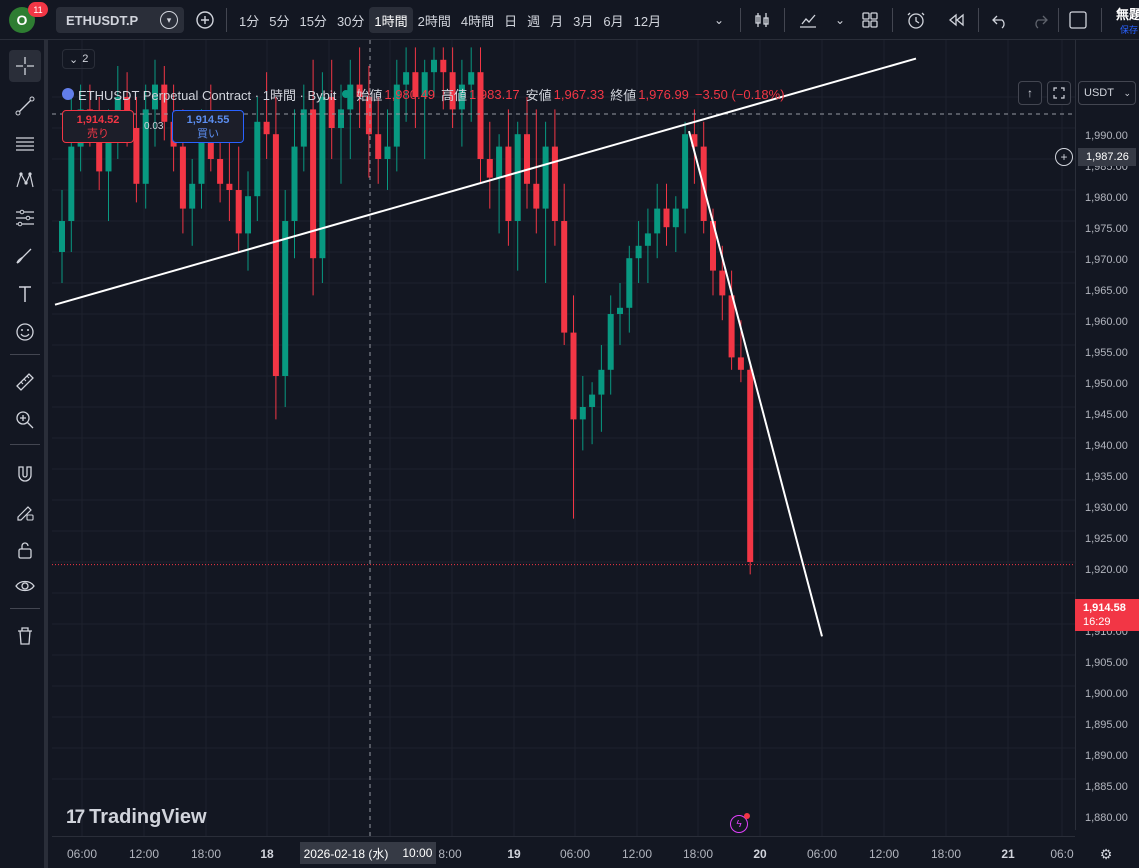  I want to click on time-tick-label: 20, so click(760, 854).